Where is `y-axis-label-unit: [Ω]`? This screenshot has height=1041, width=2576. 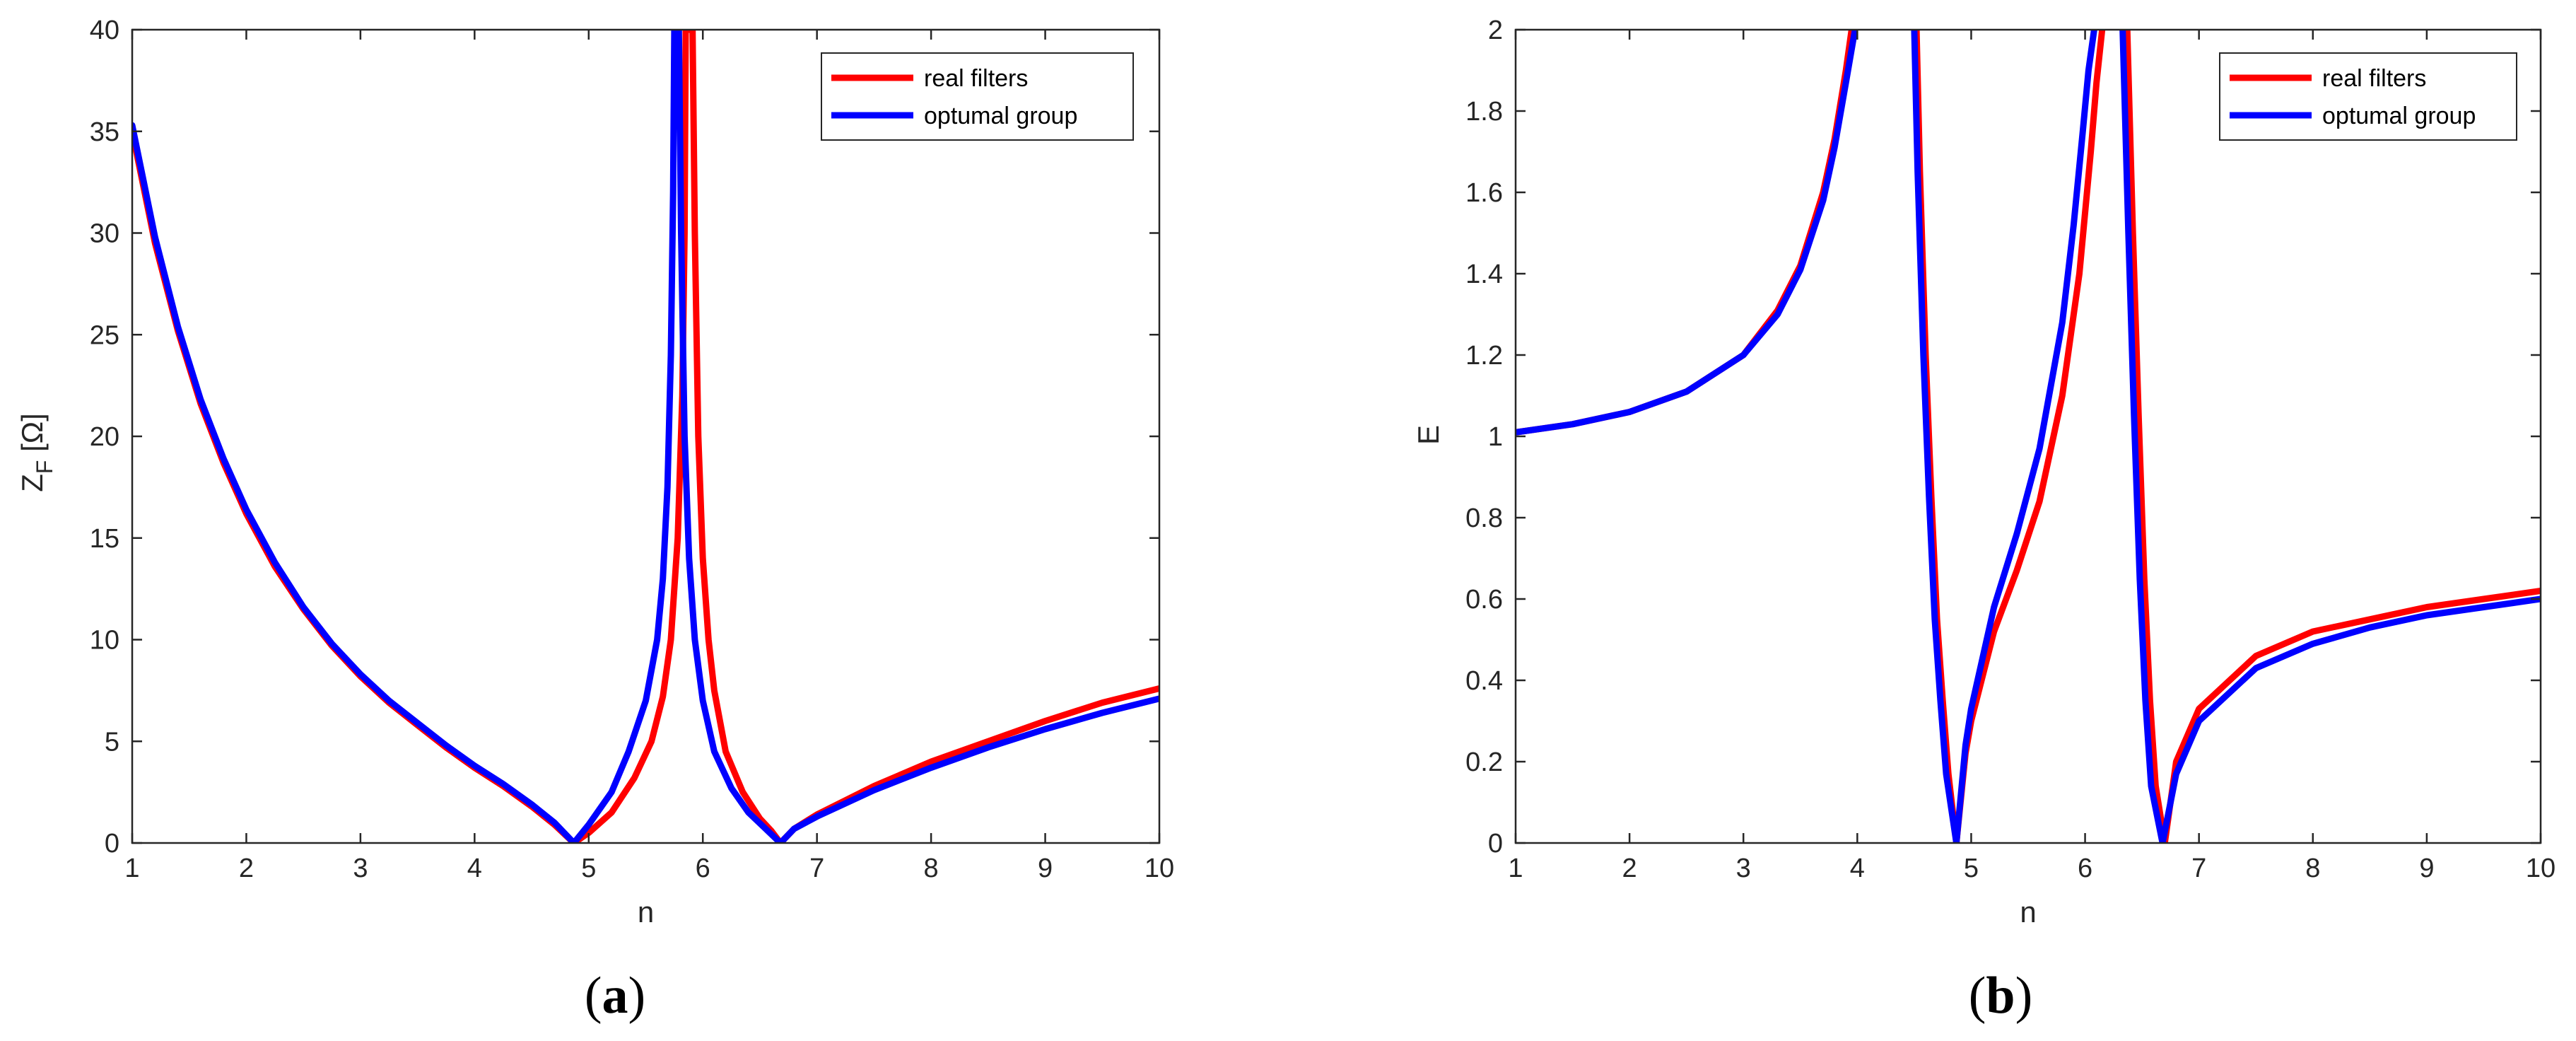 y-axis-label-unit: [Ω] is located at coordinates (32, 436).